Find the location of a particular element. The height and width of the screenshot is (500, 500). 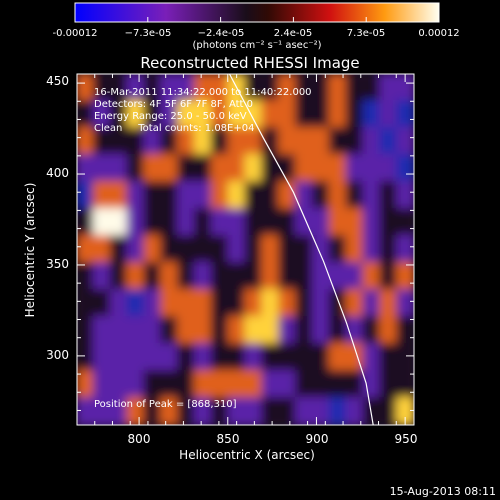

colorbar-tick-label: -0.00012 is located at coordinates (75, 33).